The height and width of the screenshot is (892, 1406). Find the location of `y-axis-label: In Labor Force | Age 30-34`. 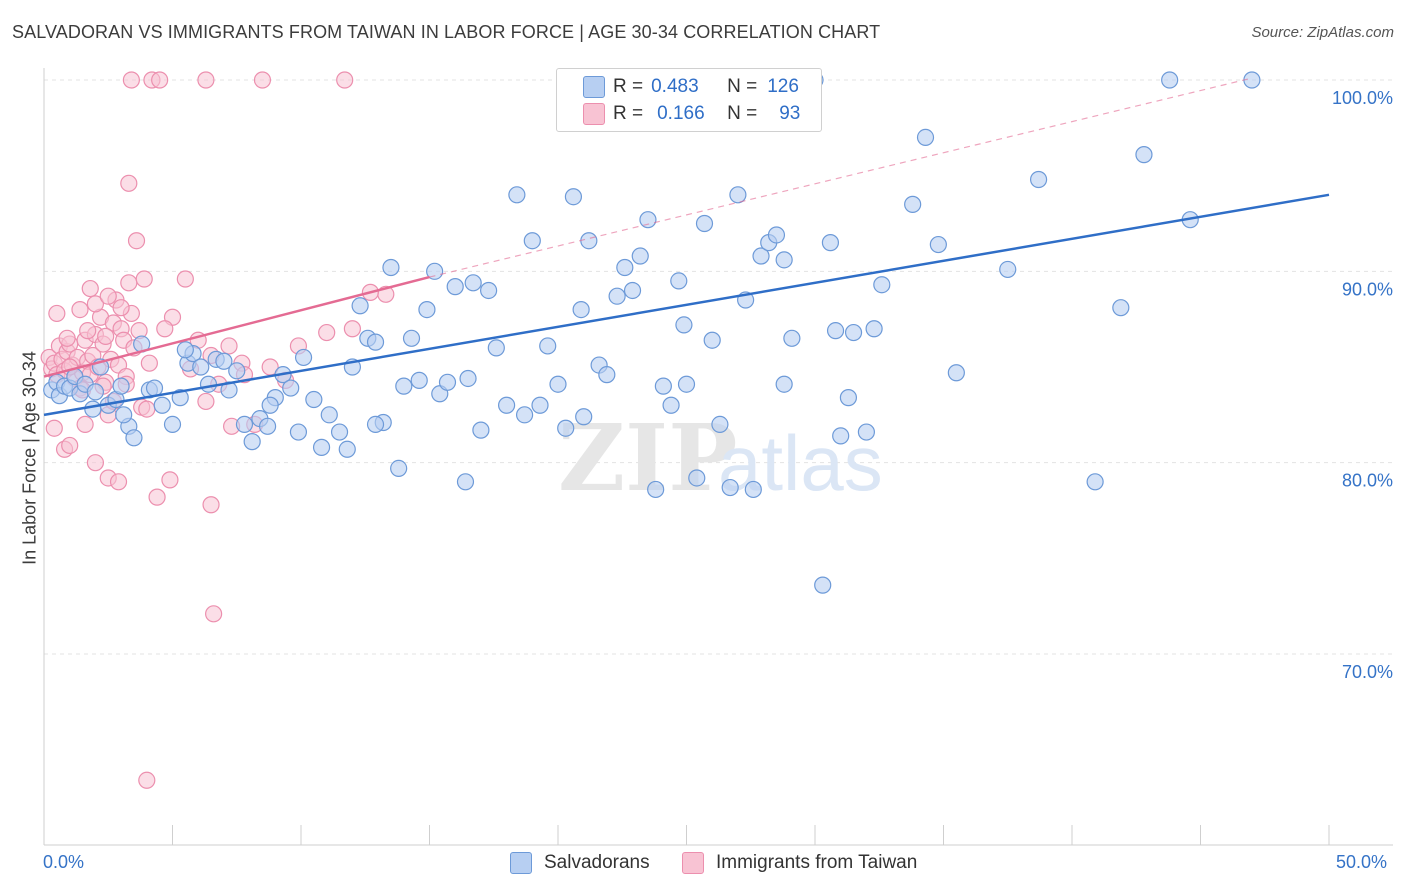

y-axis-label: In Labor Force | Age 30-34 is located at coordinates (29, 458).